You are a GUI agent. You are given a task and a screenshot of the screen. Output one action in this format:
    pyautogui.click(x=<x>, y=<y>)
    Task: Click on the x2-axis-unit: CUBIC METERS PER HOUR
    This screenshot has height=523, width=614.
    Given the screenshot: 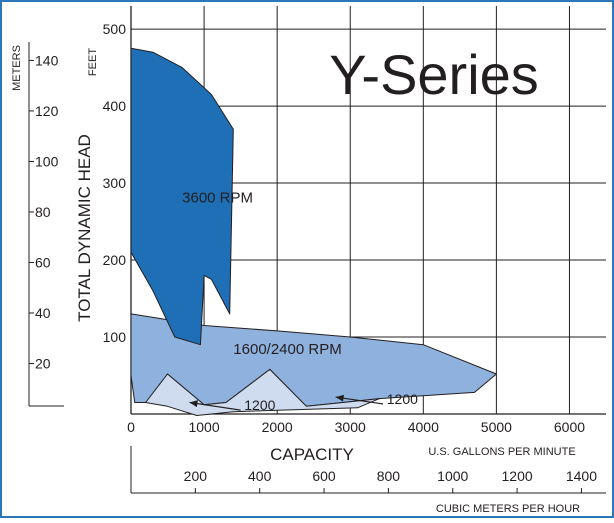 What is the action you would take?
    pyautogui.click(x=508, y=509)
    